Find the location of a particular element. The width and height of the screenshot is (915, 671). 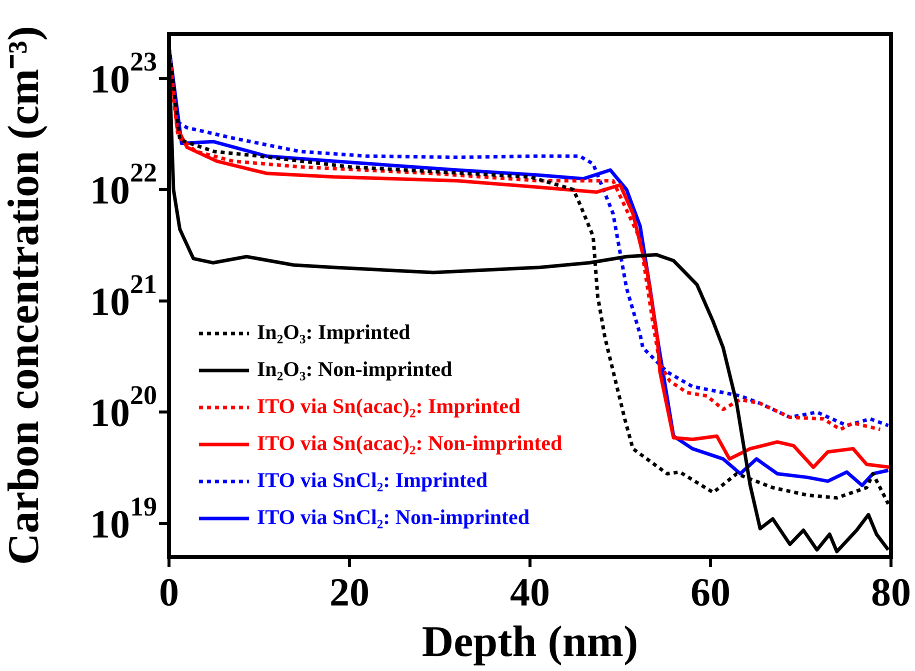

x-tick-label: 40 is located at coordinates (530, 591).